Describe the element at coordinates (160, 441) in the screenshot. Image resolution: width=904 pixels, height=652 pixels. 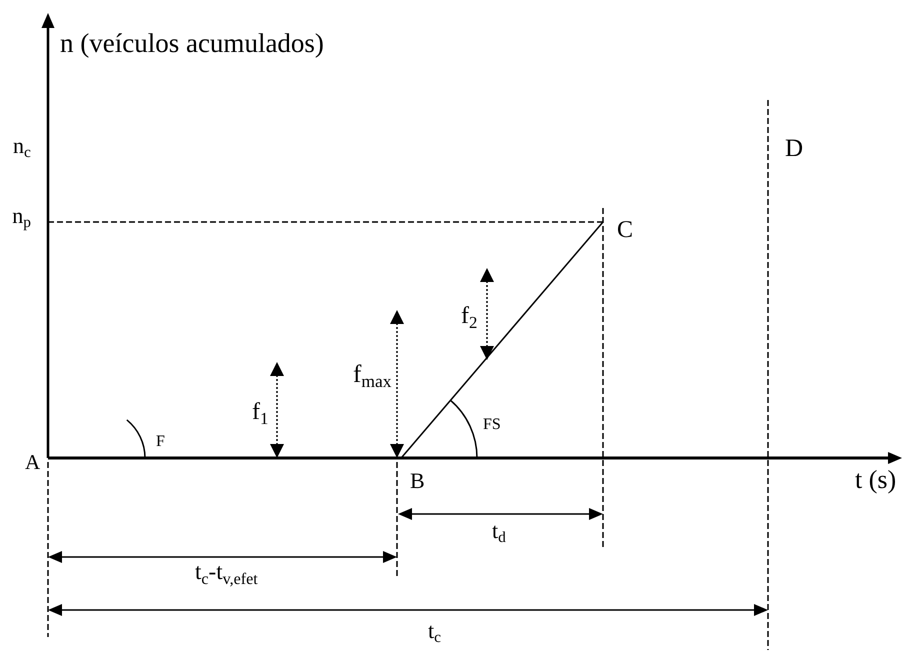
I see `annotation: F` at that location.